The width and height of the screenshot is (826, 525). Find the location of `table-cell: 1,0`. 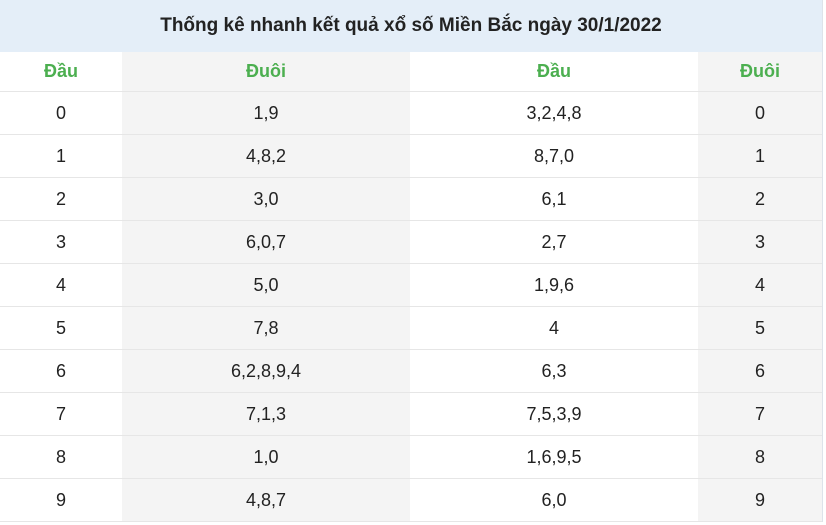

table-cell: 1,0 is located at coordinates (266, 457).